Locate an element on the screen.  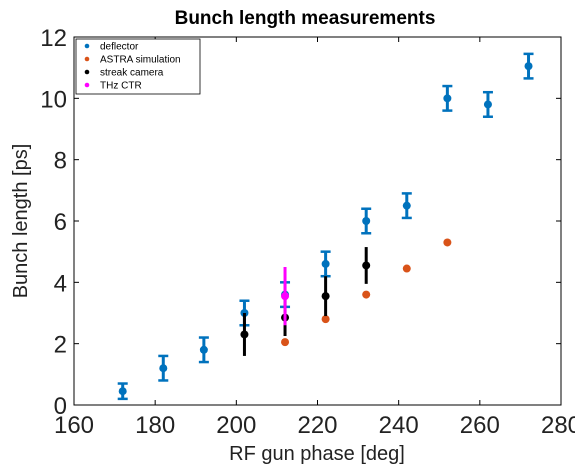
thz-ctr-point is located at coordinates (285, 296).